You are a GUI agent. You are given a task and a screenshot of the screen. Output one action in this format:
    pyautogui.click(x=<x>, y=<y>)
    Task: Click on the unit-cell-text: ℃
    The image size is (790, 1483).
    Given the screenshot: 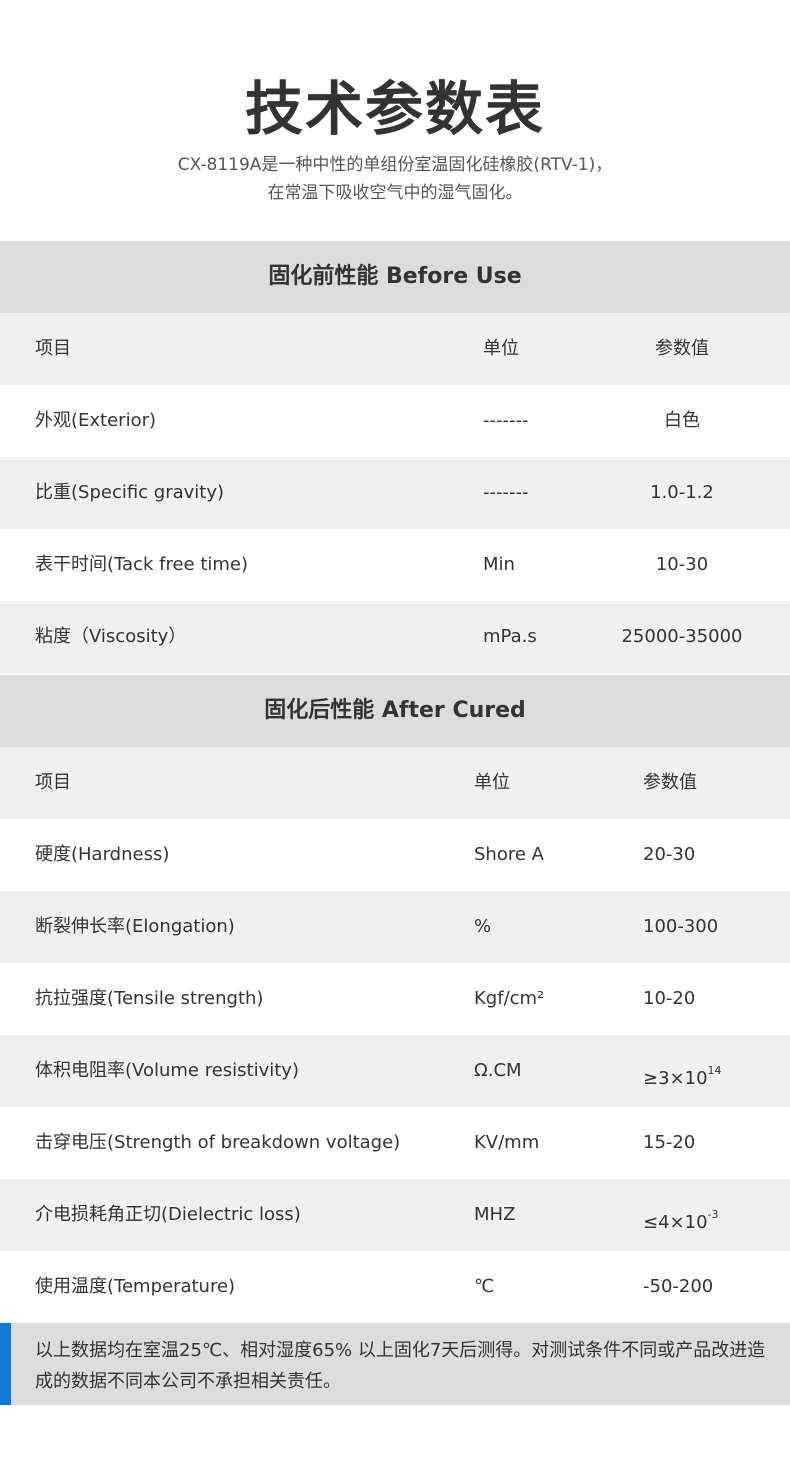 What is the action you would take?
    pyautogui.click(x=484, y=1286)
    